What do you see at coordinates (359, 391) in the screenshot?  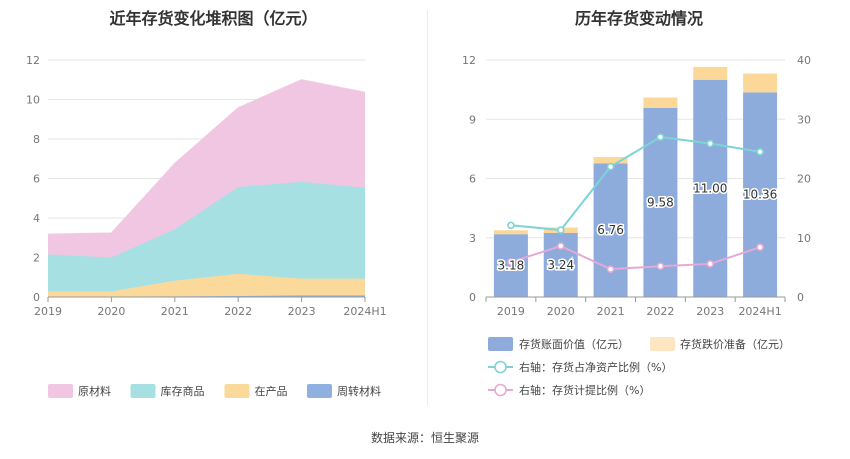 I see `legend-label: 周转材料` at bounding box center [359, 391].